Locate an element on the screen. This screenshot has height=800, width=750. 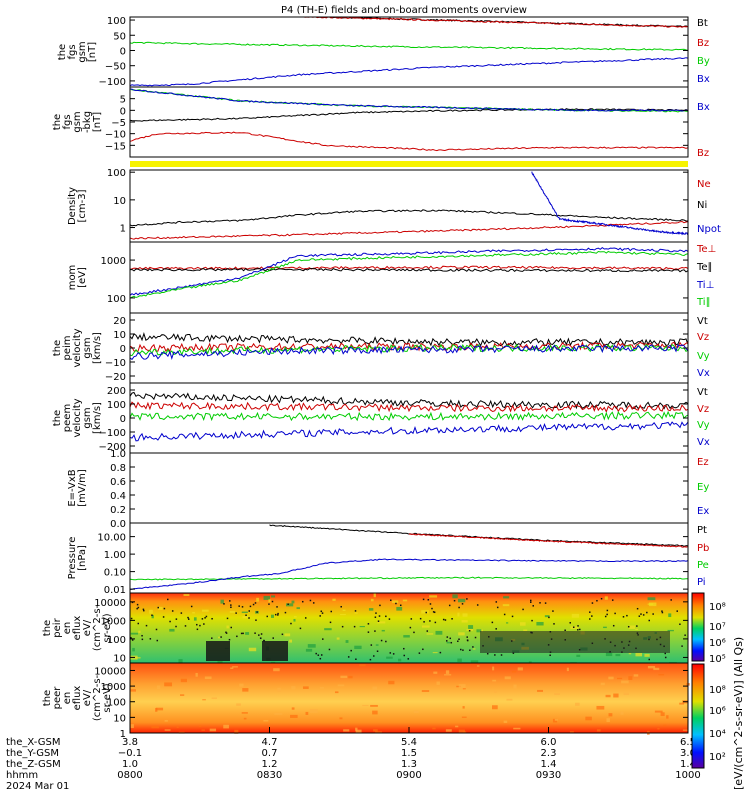
temperature-legend-3: Ti∥ is located at coordinates (703, 302).